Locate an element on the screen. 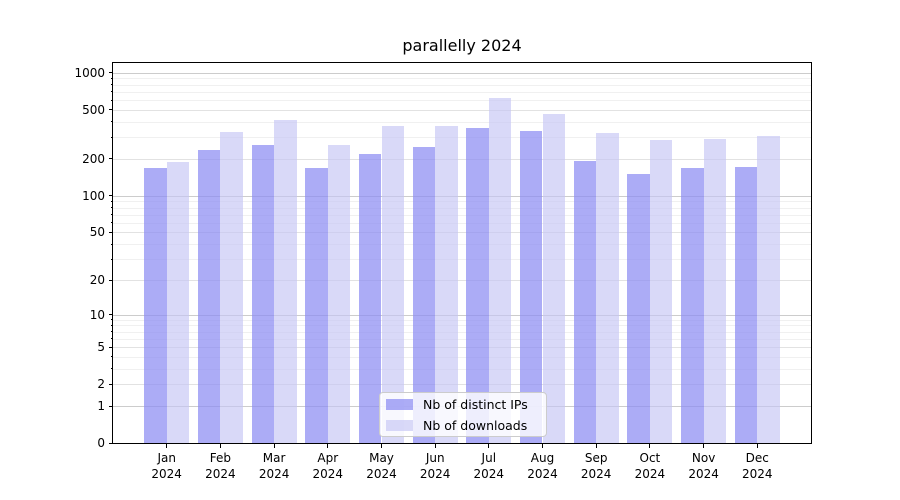  bar-downloads-dec is located at coordinates (768, 289).